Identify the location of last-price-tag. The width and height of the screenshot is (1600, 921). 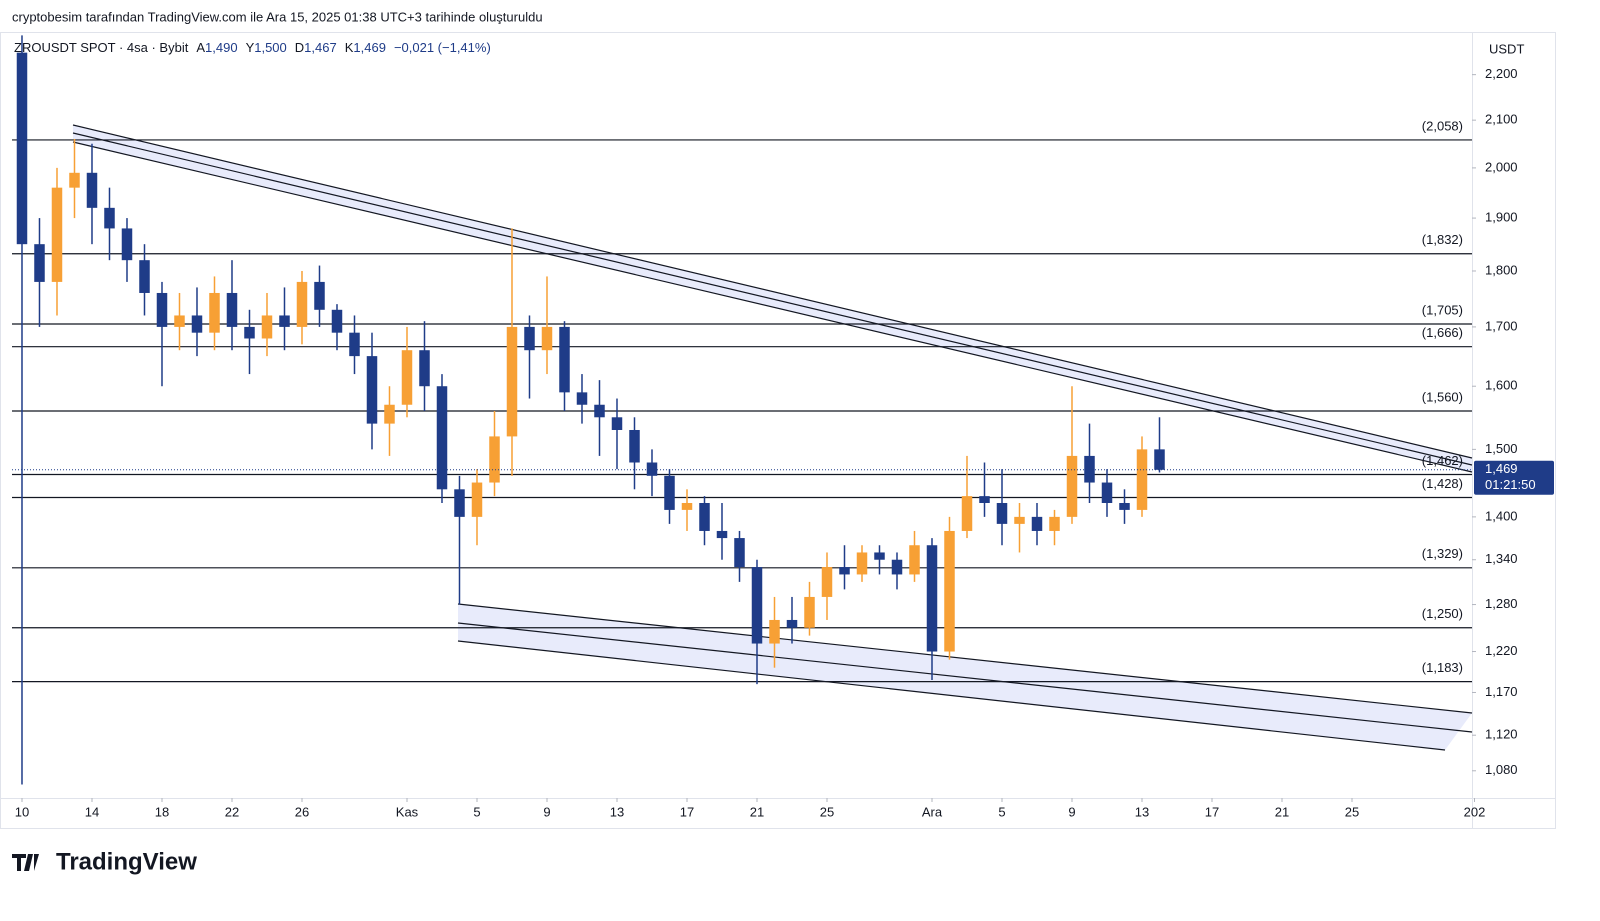
(1514, 477).